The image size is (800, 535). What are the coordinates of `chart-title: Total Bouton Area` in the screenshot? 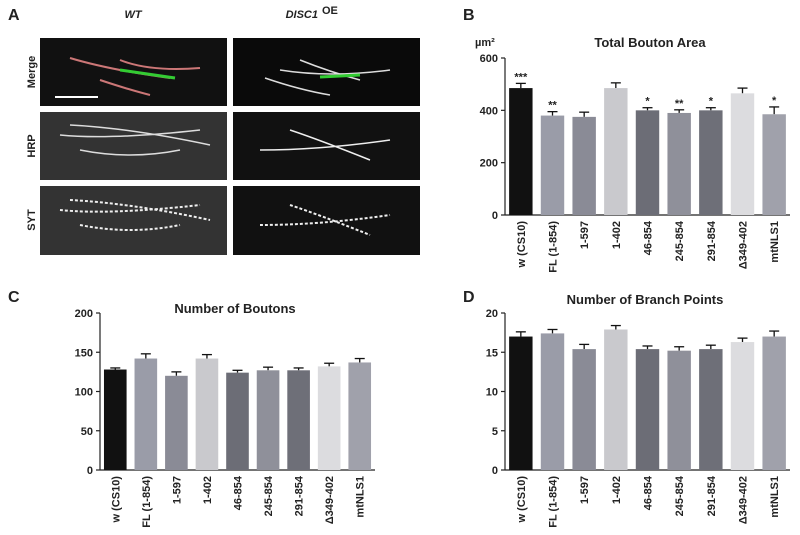 It's located at (650, 42).